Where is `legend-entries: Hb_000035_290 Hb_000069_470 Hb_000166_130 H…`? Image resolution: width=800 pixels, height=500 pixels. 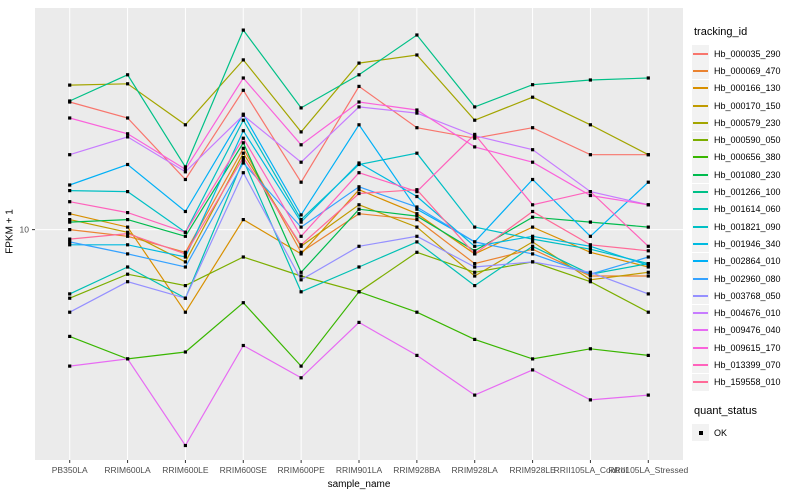 legend-entries: Hb_000035_290 Hb_000069_470 Hb_000166_130 H… is located at coordinates (745, 218).